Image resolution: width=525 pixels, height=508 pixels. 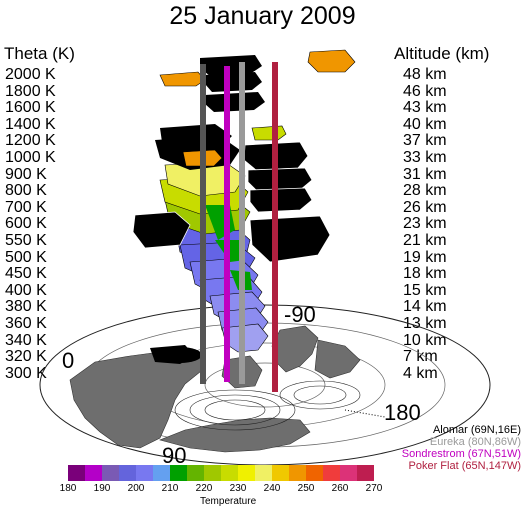 I want to click on altitude-level: 23 km, so click(x=425, y=224).